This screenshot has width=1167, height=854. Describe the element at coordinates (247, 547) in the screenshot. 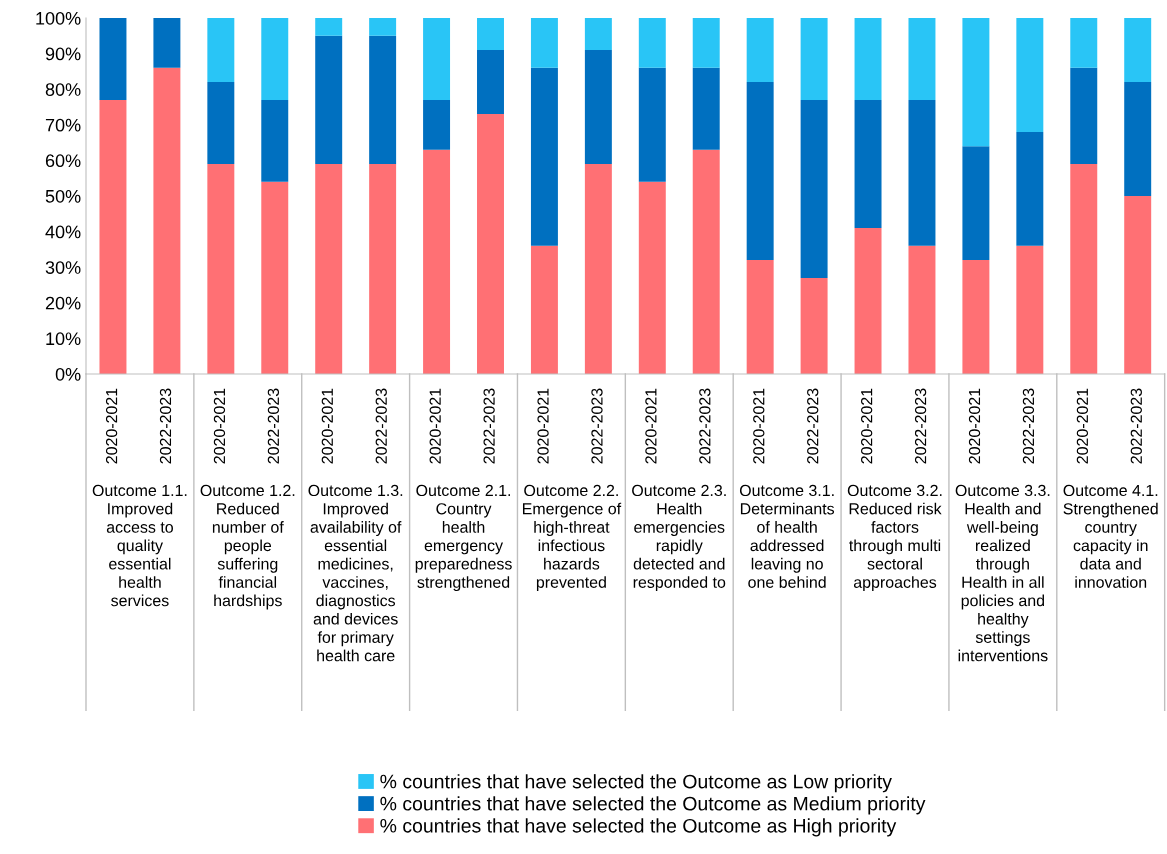

I see `text: Outcome 1.2. Reduced number of people suffering financial hardships` at that location.